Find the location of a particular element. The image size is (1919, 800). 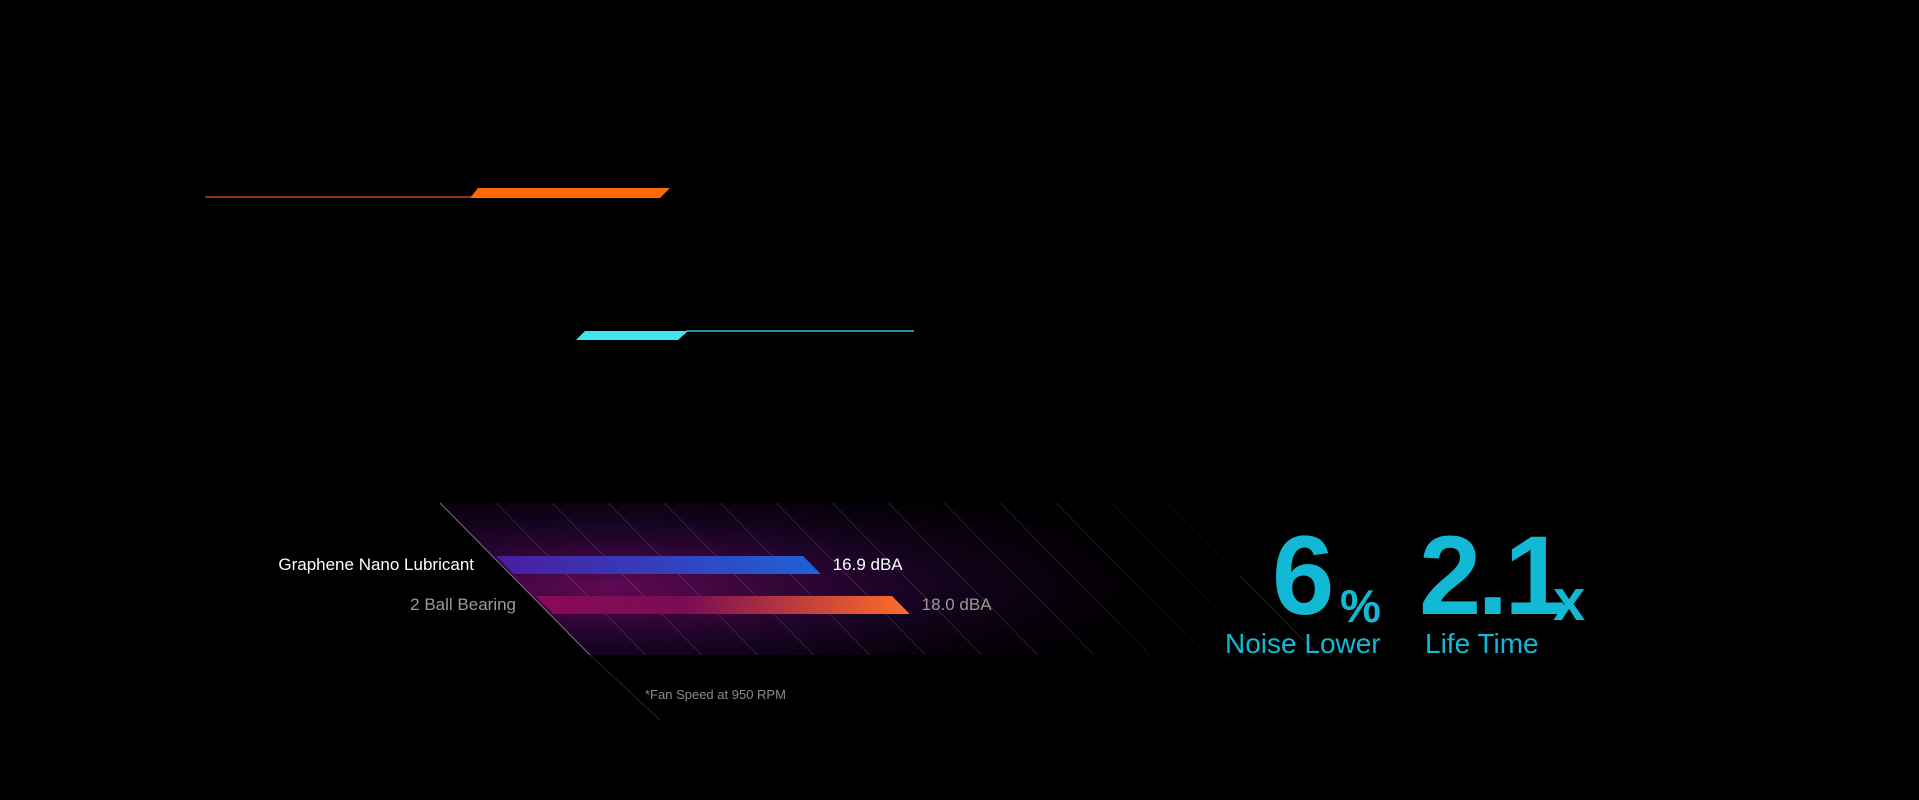

noise-lower-value: 6 is located at coordinates (1303, 575).